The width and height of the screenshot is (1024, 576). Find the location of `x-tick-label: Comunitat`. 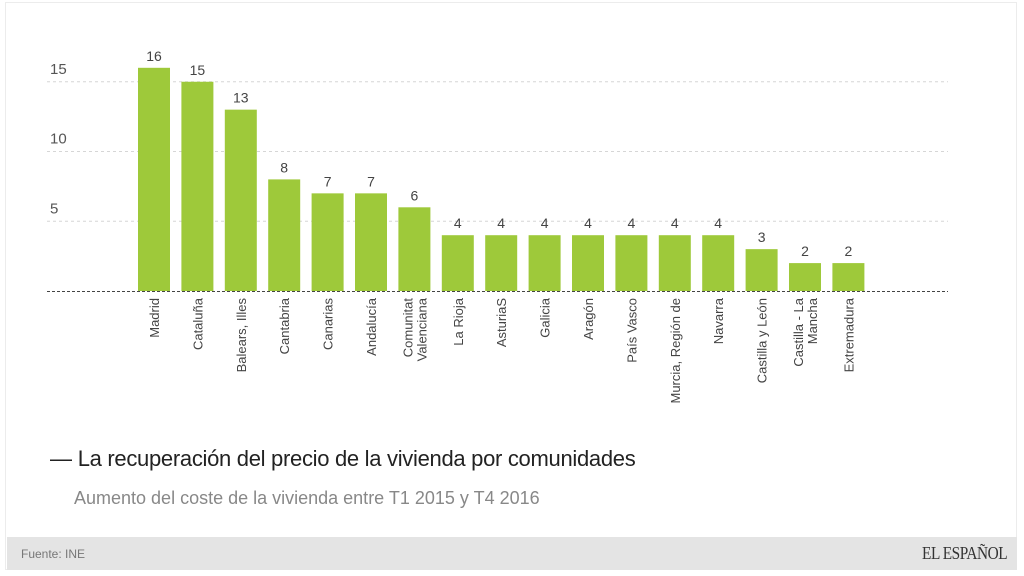

x-tick-label: Comunitat is located at coordinates (407, 328).